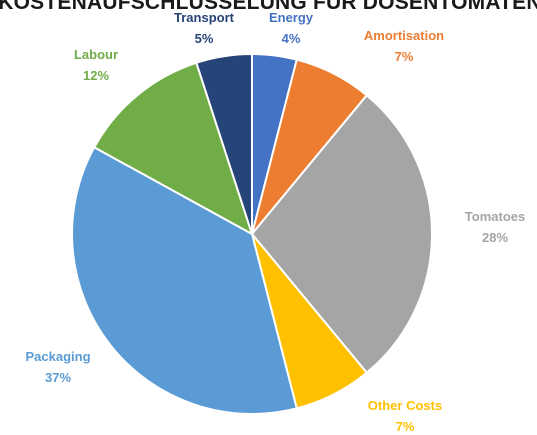 Image resolution: width=537 pixels, height=435 pixels. What do you see at coordinates (224, 143) in the screenshot?
I see `pie-slice-transport` at bounding box center [224, 143].